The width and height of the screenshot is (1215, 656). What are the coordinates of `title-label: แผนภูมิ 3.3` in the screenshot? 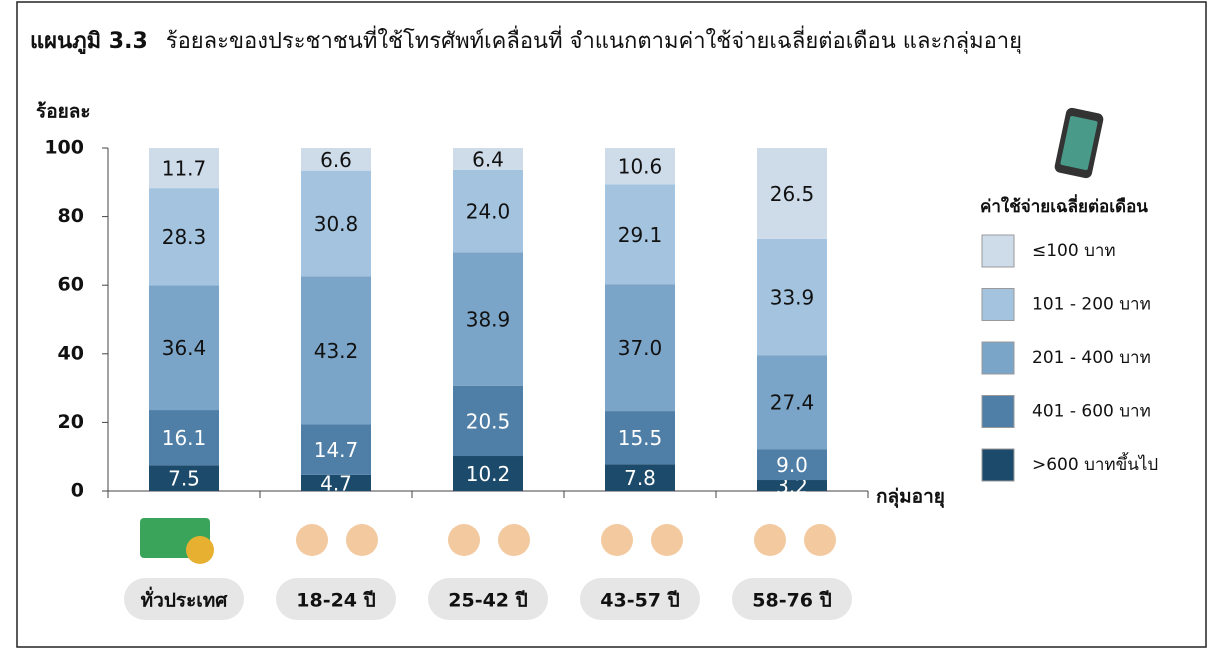 It's located at (89, 42).